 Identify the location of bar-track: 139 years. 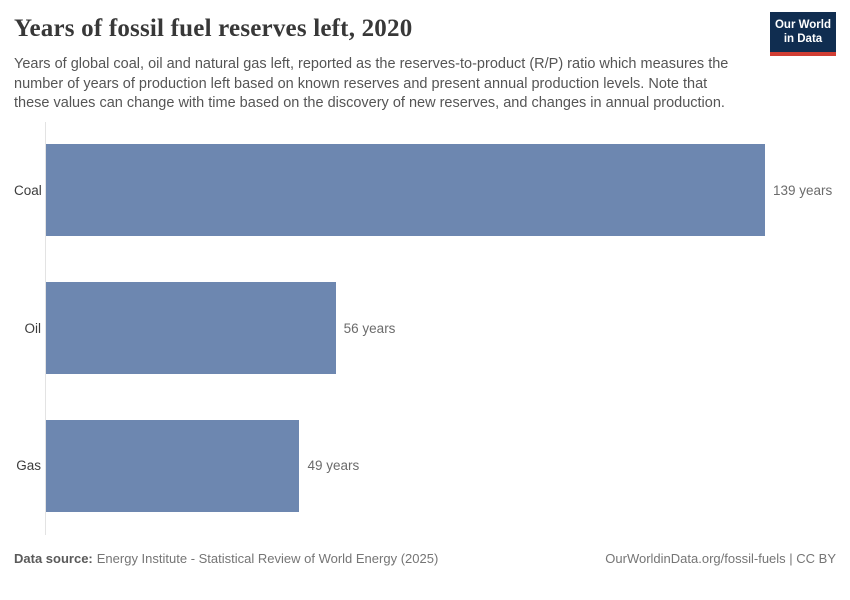
(439, 190).